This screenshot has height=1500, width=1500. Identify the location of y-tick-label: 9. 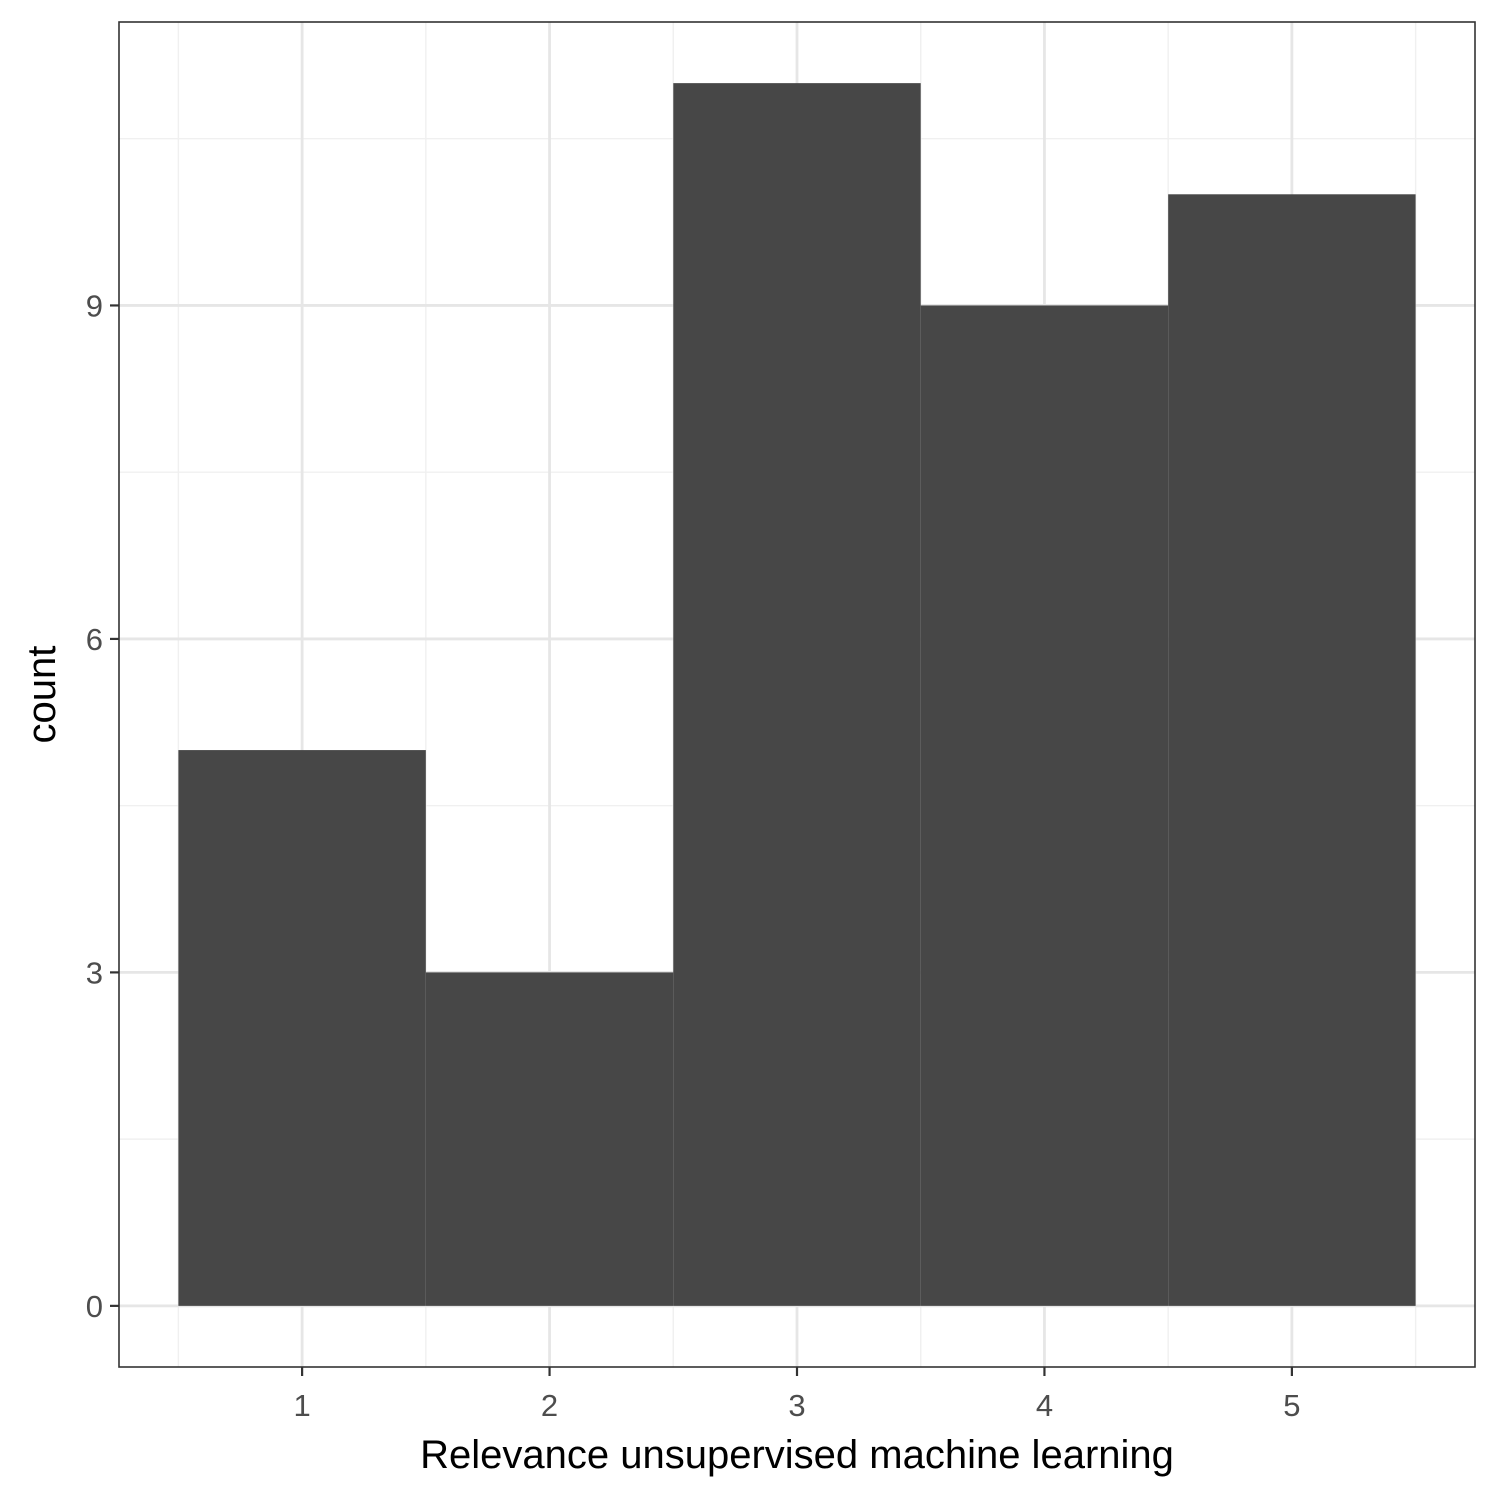
(94, 305).